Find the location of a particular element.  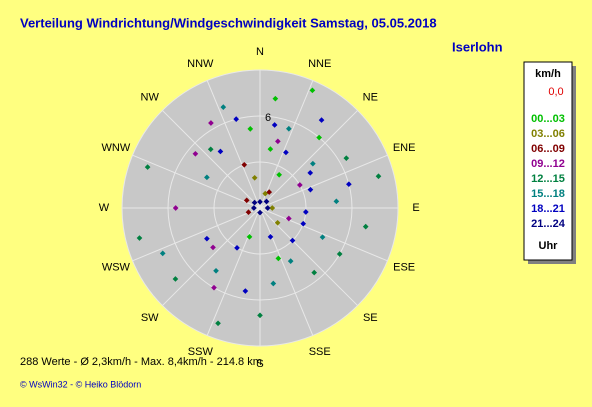

legend-footer: Uhr is located at coordinates (549, 246).